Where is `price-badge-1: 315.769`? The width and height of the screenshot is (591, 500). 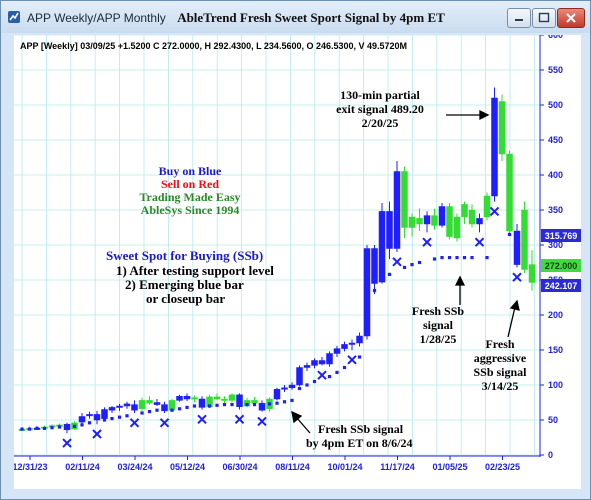 price-badge-1: 315.769 is located at coordinates (561, 236).